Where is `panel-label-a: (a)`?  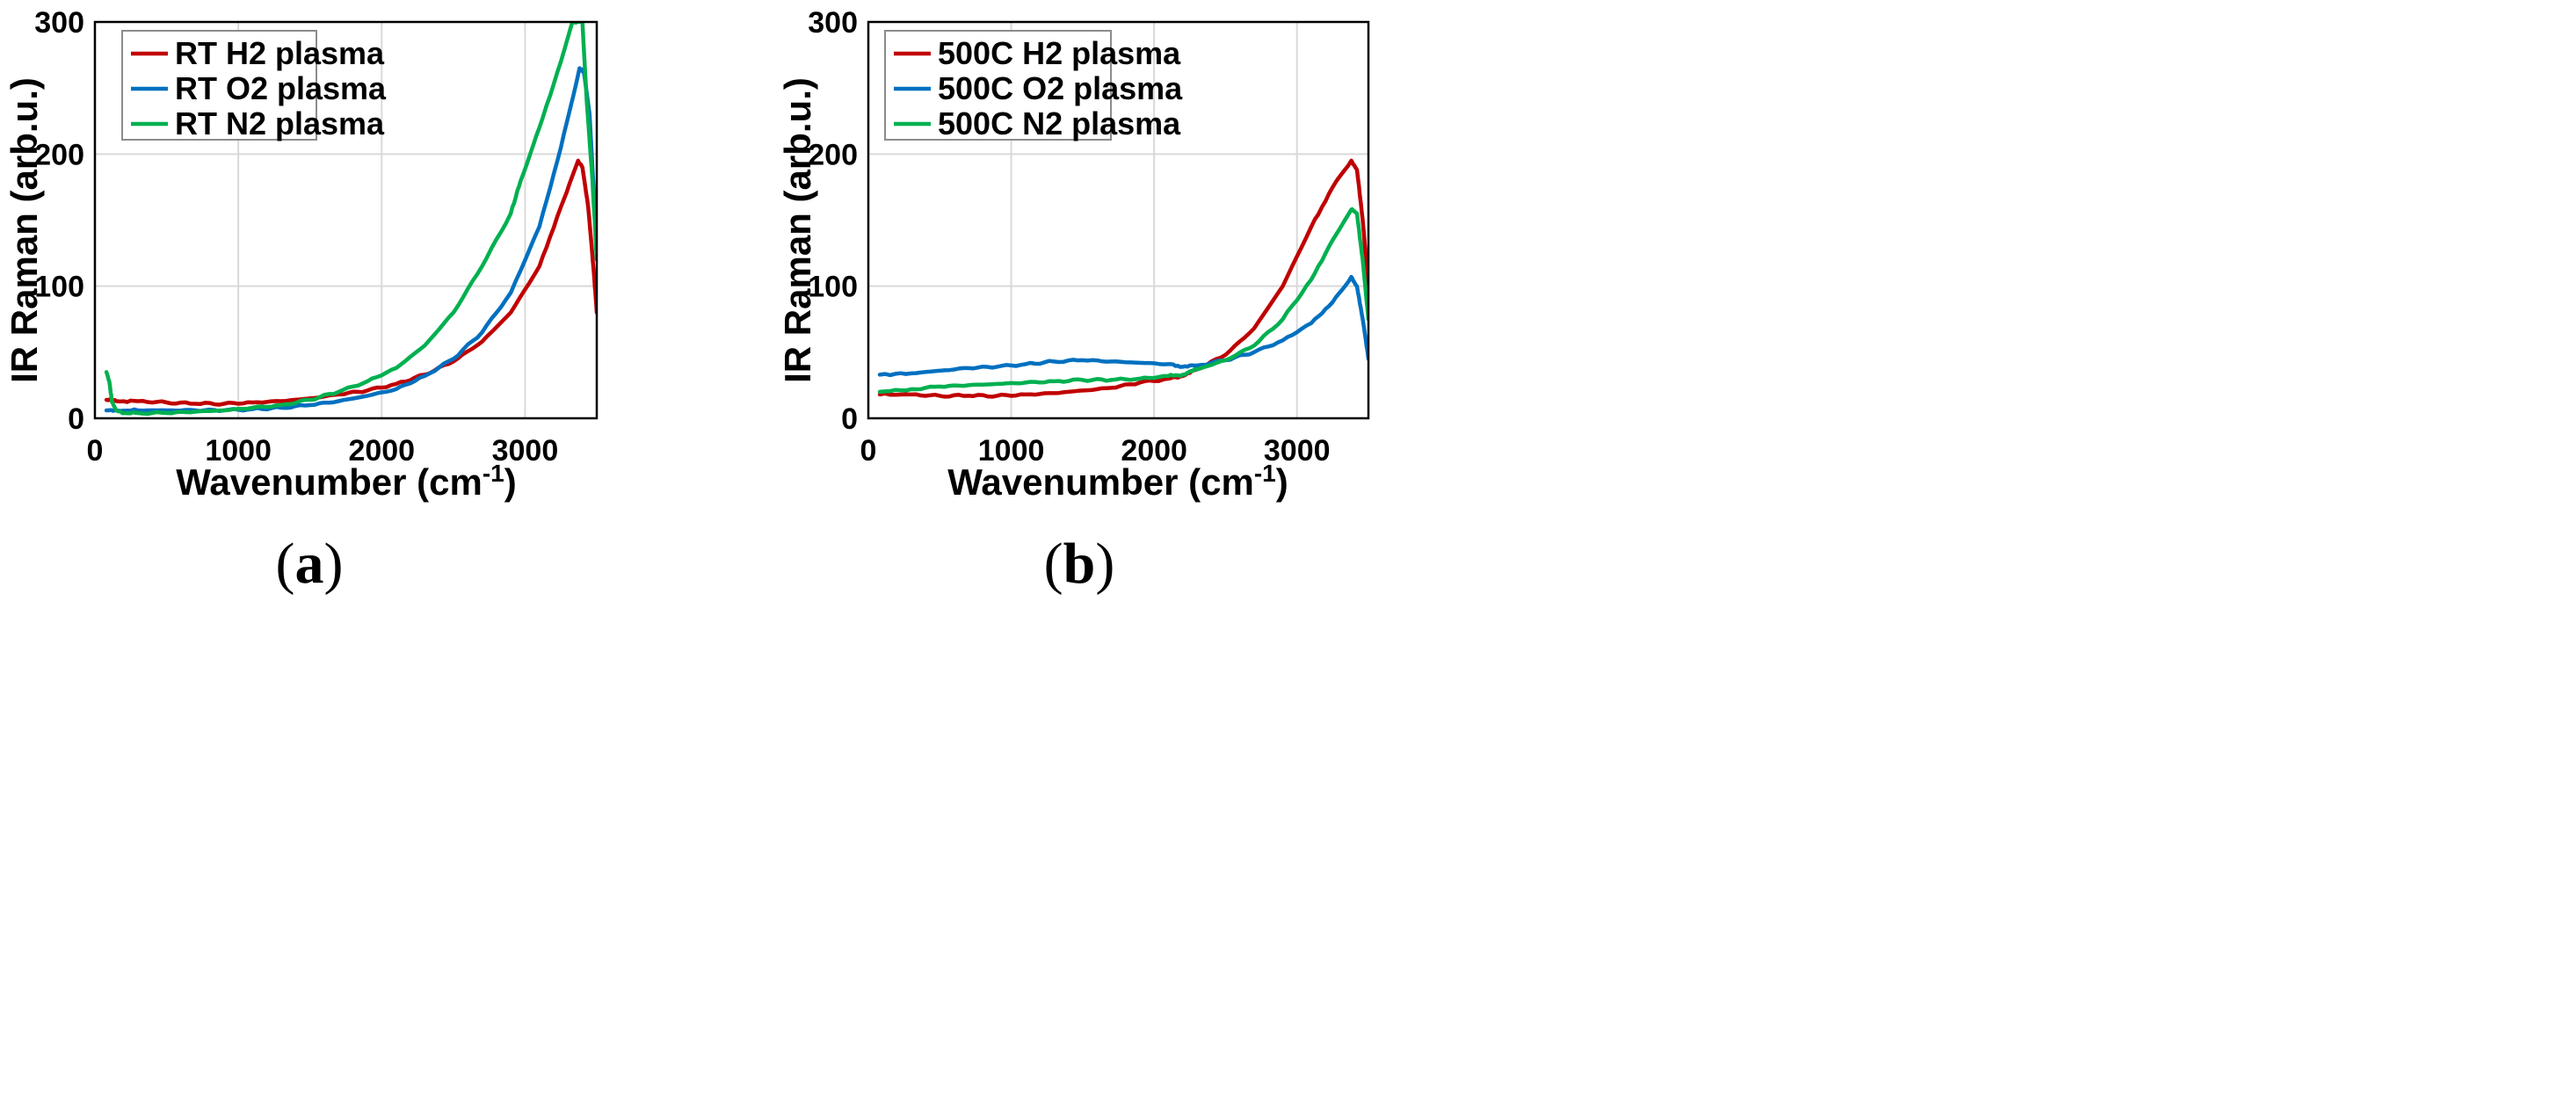 panel-label-a: (a) is located at coordinates (310, 564).